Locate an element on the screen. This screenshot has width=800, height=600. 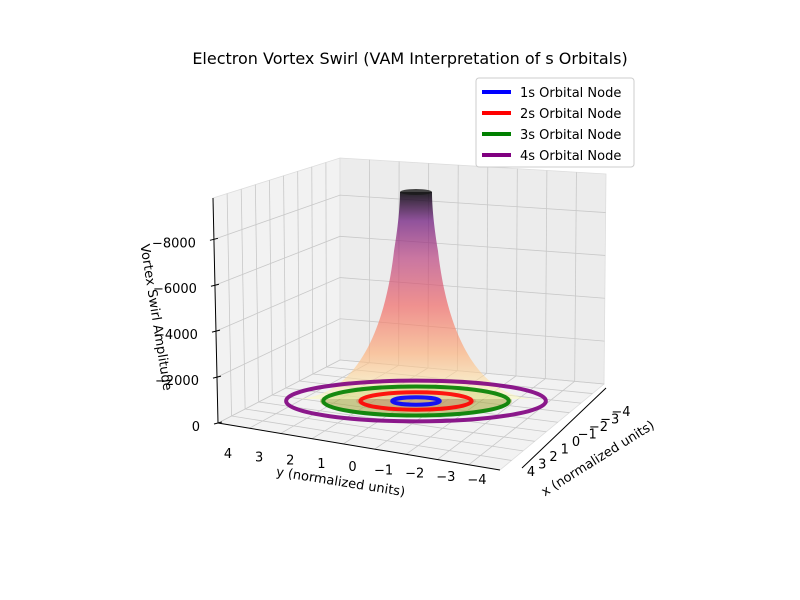
legend-label: 2s Orbital Node is located at coordinates (570, 114).